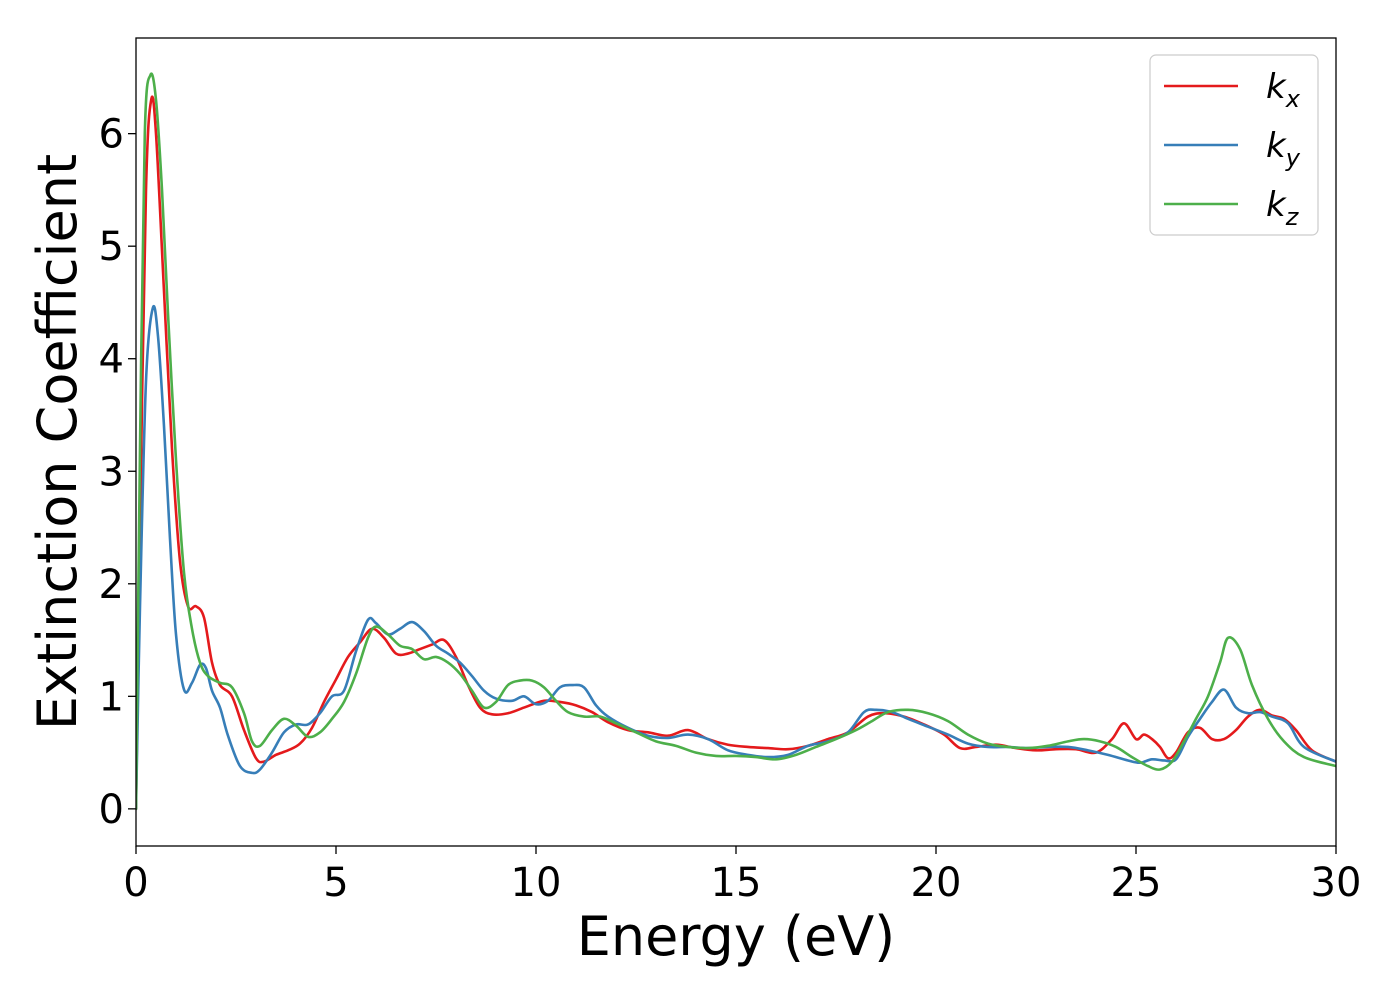  I want to click on legend-label-y: ky, so click(1283, 149).